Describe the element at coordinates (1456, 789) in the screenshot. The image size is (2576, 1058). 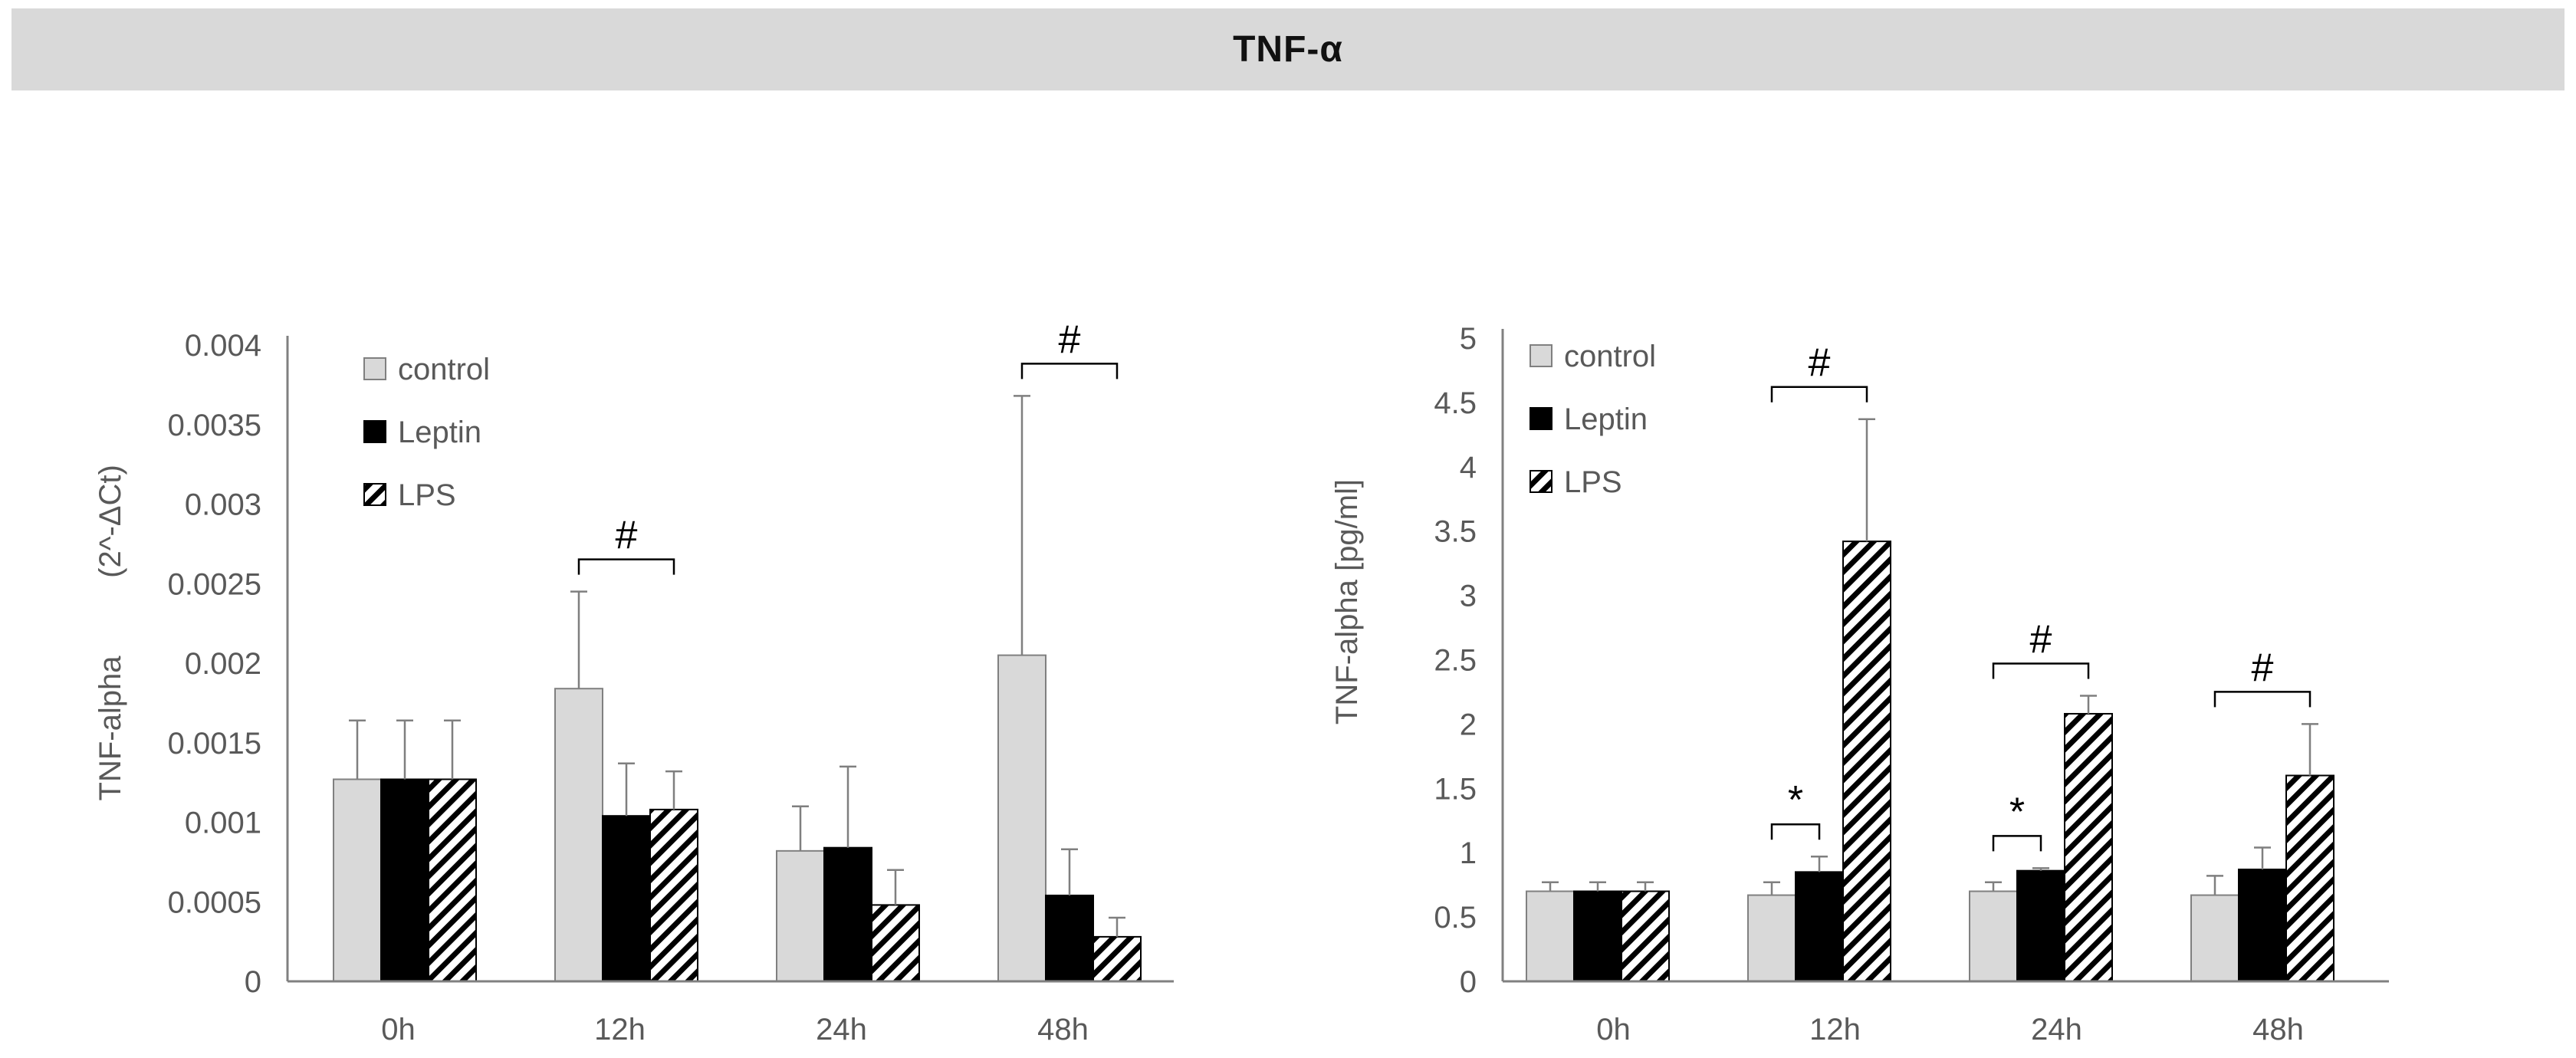
I see `y-tick-label: 1.5` at that location.